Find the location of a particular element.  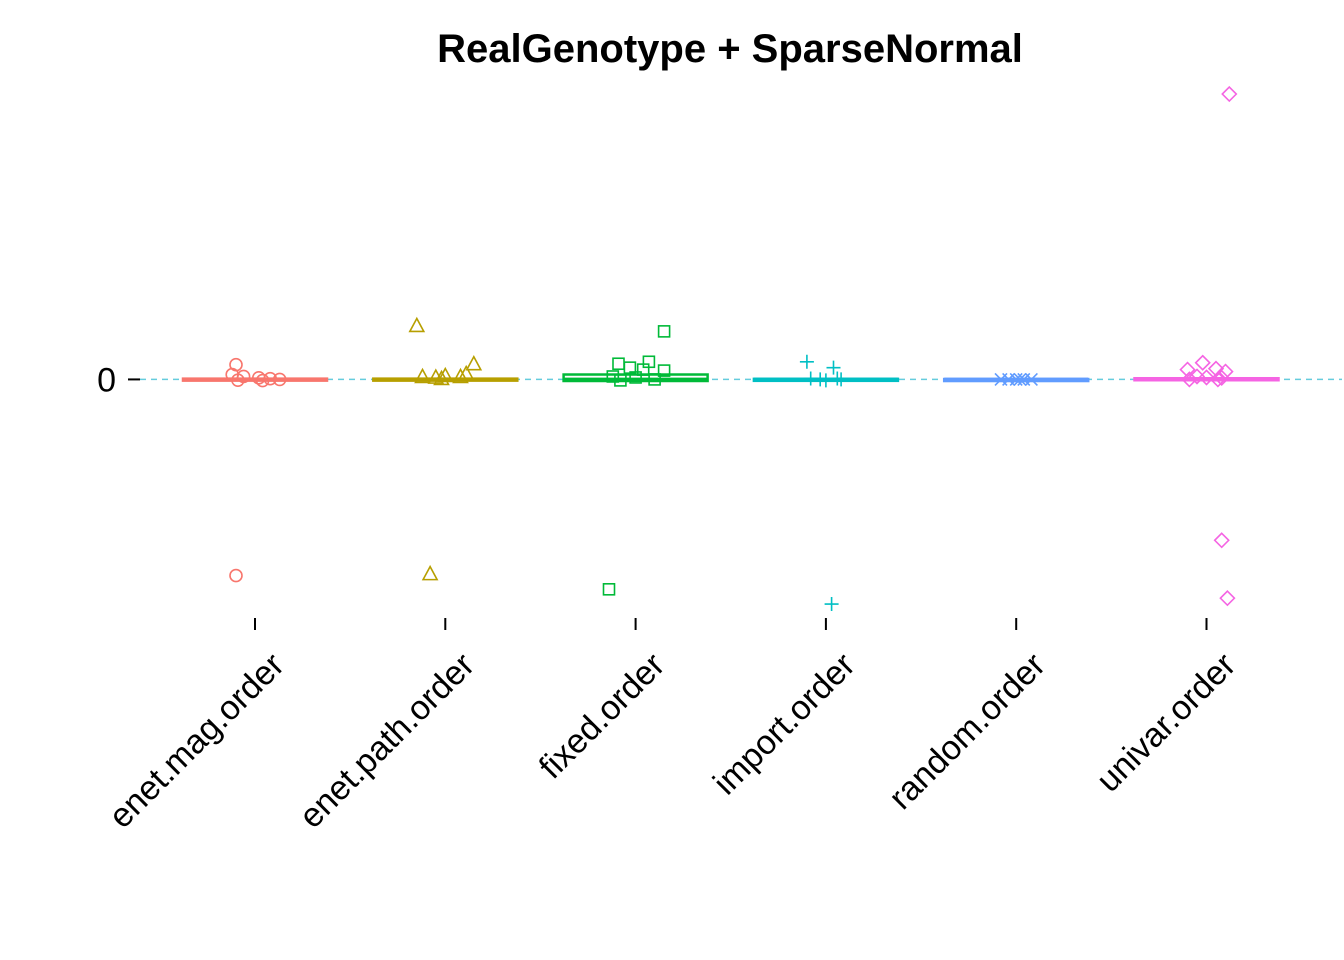

series-enet-path-order is located at coordinates (445, 448).